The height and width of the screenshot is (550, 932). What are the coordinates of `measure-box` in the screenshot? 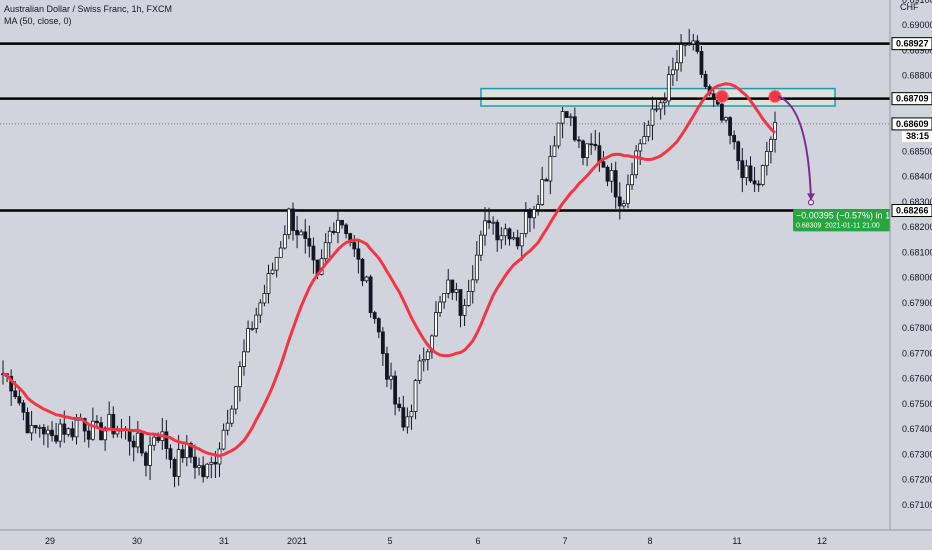 It's located at (841, 220).